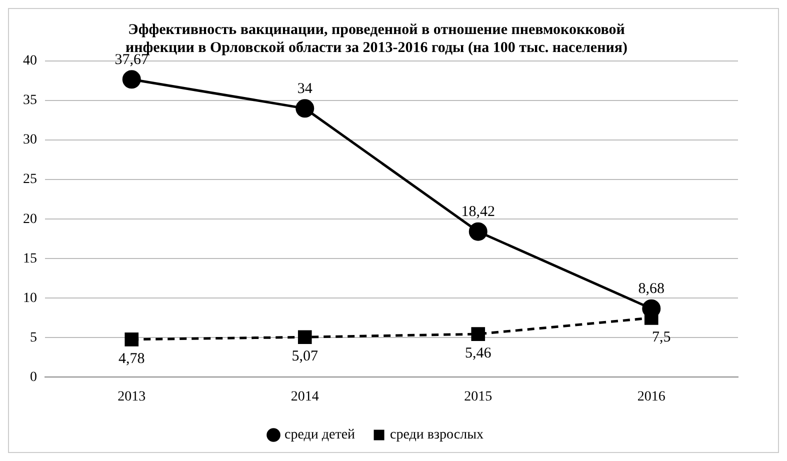 Image resolution: width=787 pixels, height=461 pixels. Describe the element at coordinates (478, 353) in the screenshot. I see `data-label: 5,46` at that location.